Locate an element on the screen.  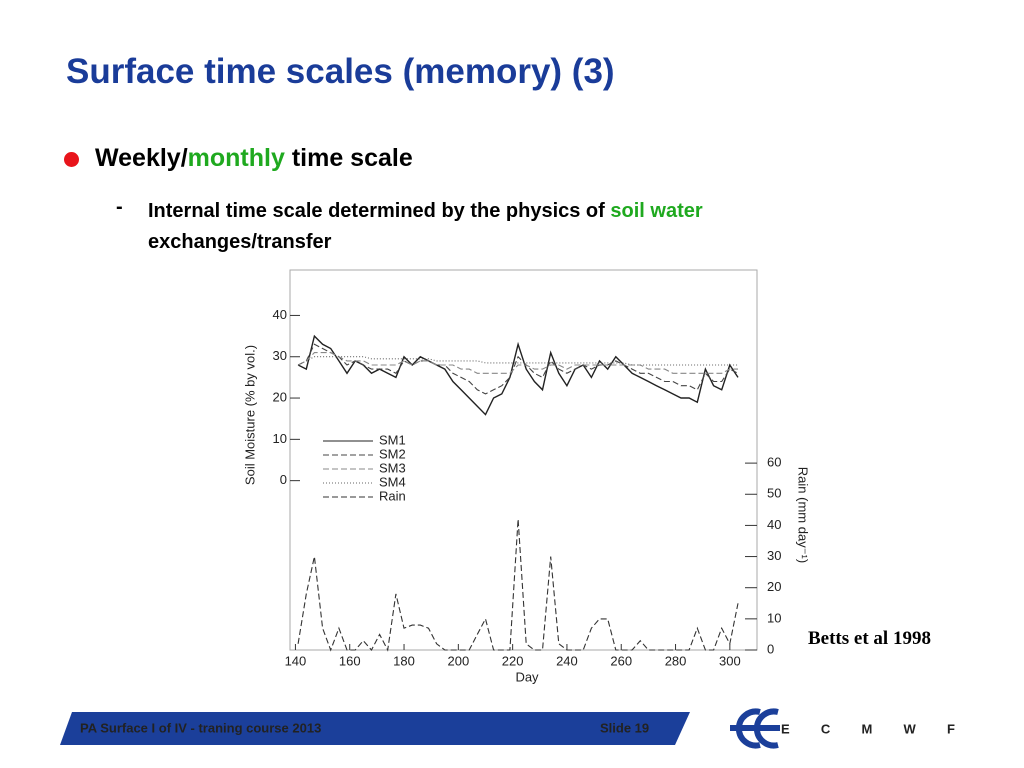
x-tick-label: 300 is located at coordinates (730, 660).